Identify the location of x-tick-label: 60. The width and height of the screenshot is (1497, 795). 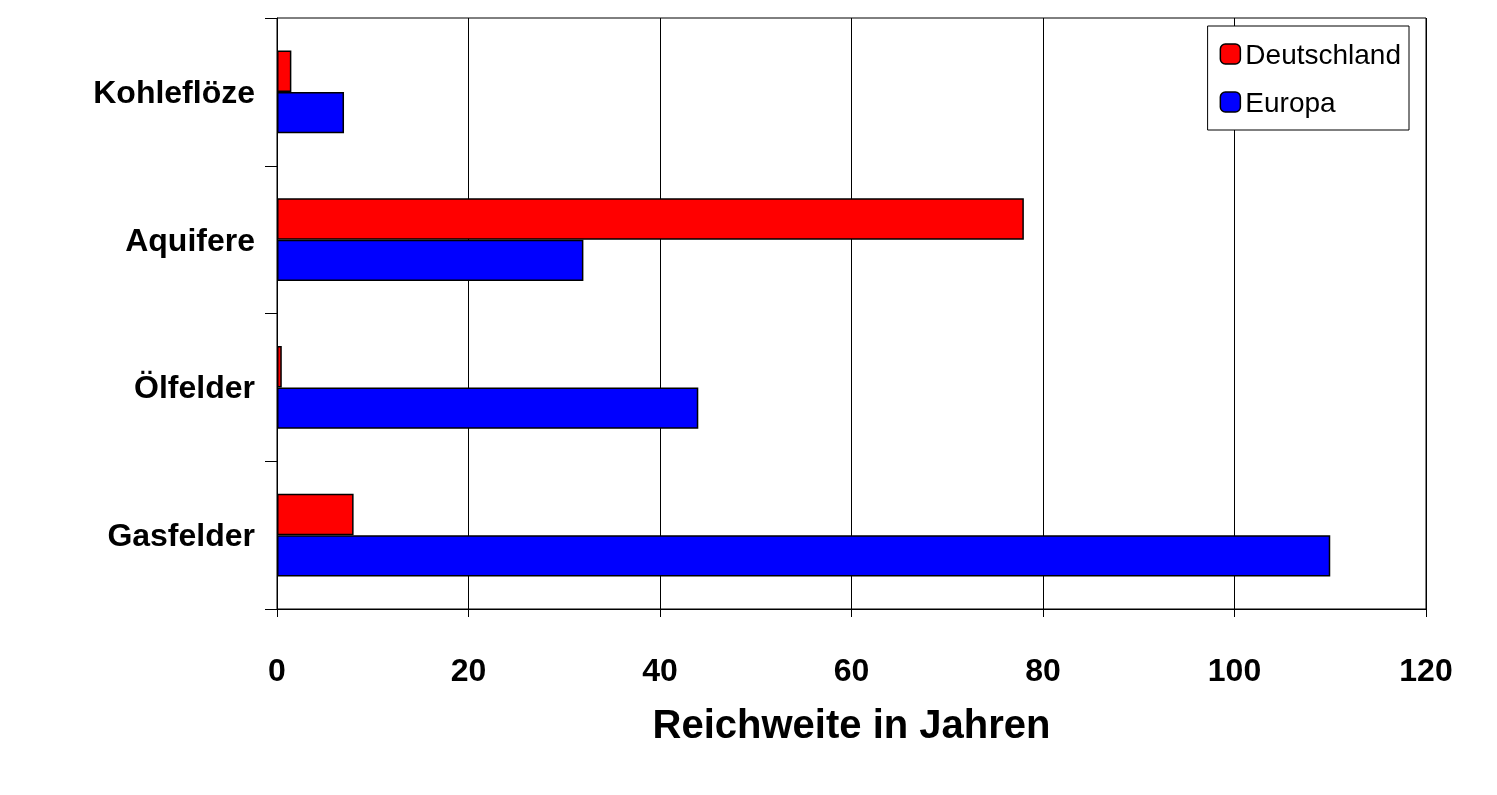
(851, 670).